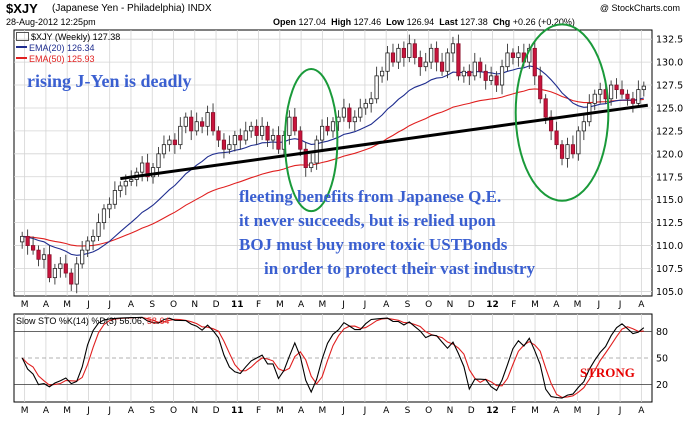 This screenshot has width=688, height=428. What do you see at coordinates (62, 48) in the screenshot?
I see `ema20-legend-text: EMA(20) 126.34` at bounding box center [62, 48].